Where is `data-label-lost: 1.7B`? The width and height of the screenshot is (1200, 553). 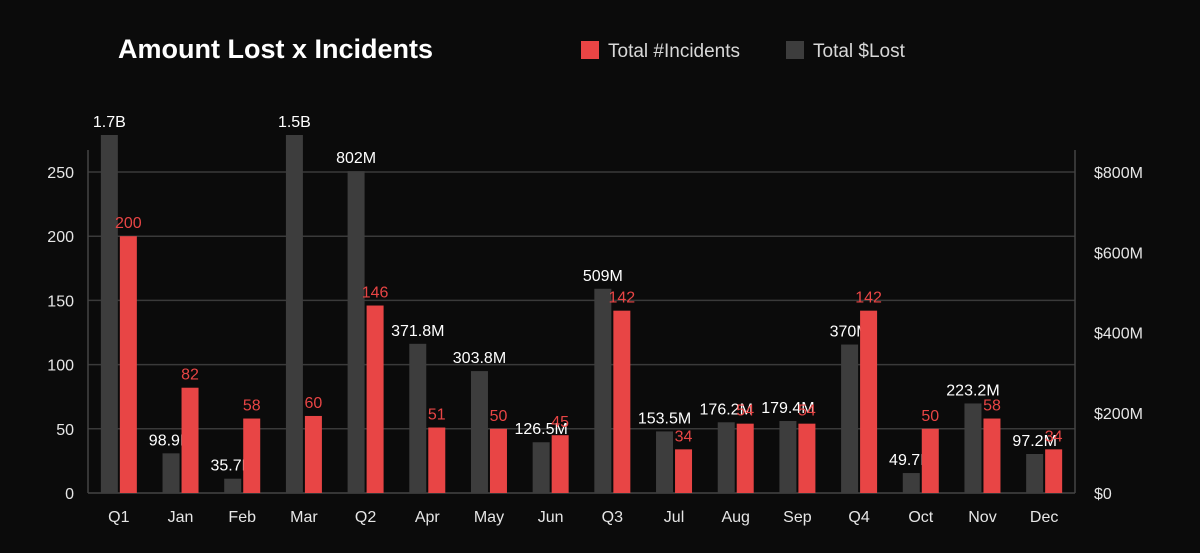
data-label-lost: 1.7B is located at coordinates (109, 122).